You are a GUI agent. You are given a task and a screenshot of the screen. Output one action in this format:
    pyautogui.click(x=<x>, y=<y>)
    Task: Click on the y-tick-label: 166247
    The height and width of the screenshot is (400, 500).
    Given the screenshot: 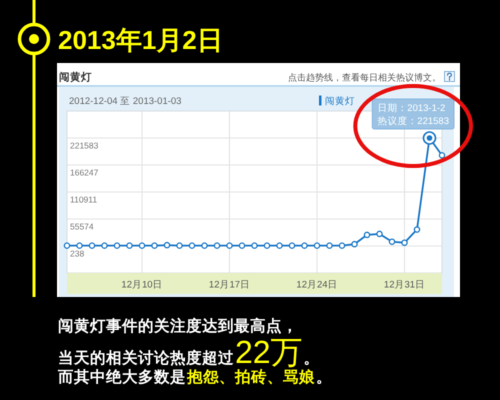 What is the action you would take?
    pyautogui.click(x=84, y=173)
    